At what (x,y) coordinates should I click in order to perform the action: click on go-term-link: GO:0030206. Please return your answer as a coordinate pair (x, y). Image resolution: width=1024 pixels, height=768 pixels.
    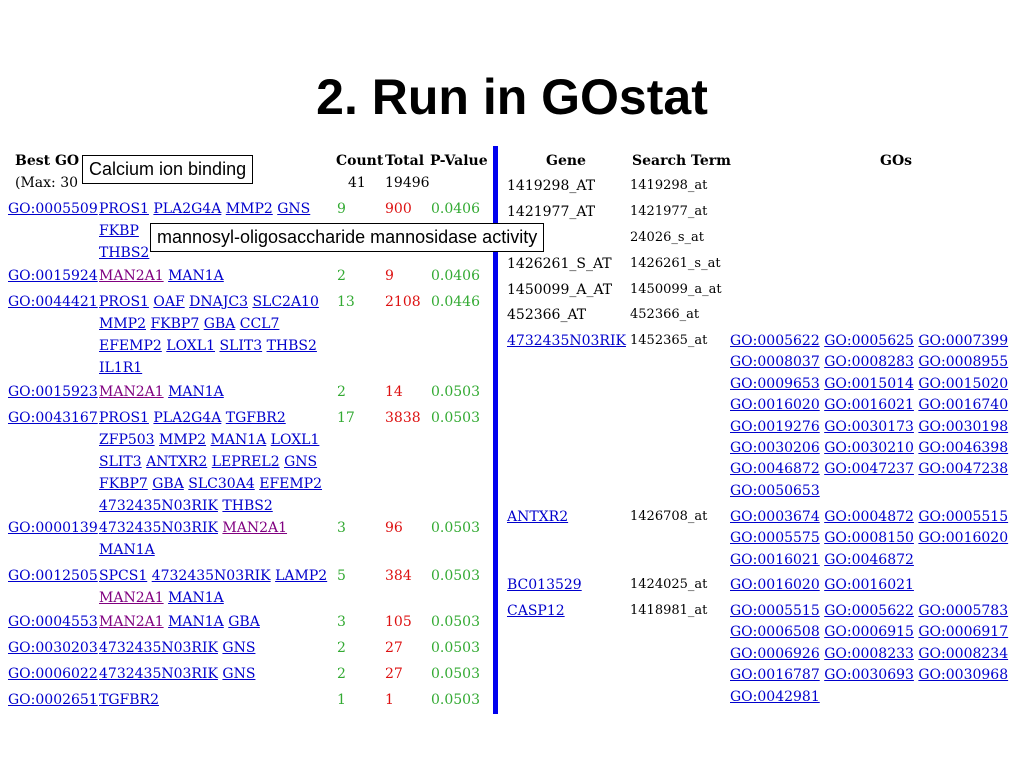
    Looking at the image, I should click on (775, 448).